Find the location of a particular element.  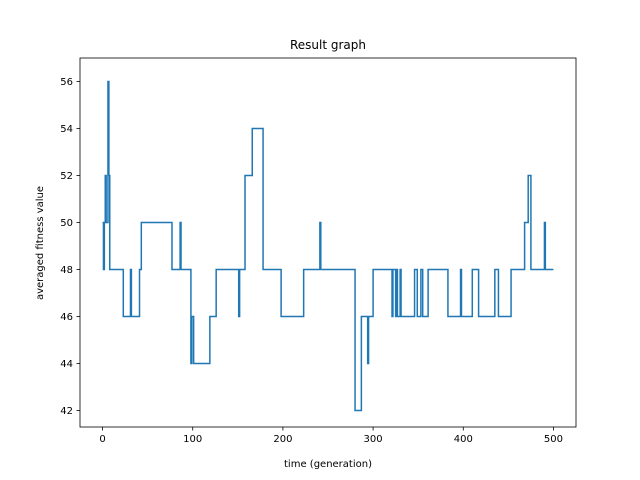

y-tick-label: 50 is located at coordinates (66, 223).